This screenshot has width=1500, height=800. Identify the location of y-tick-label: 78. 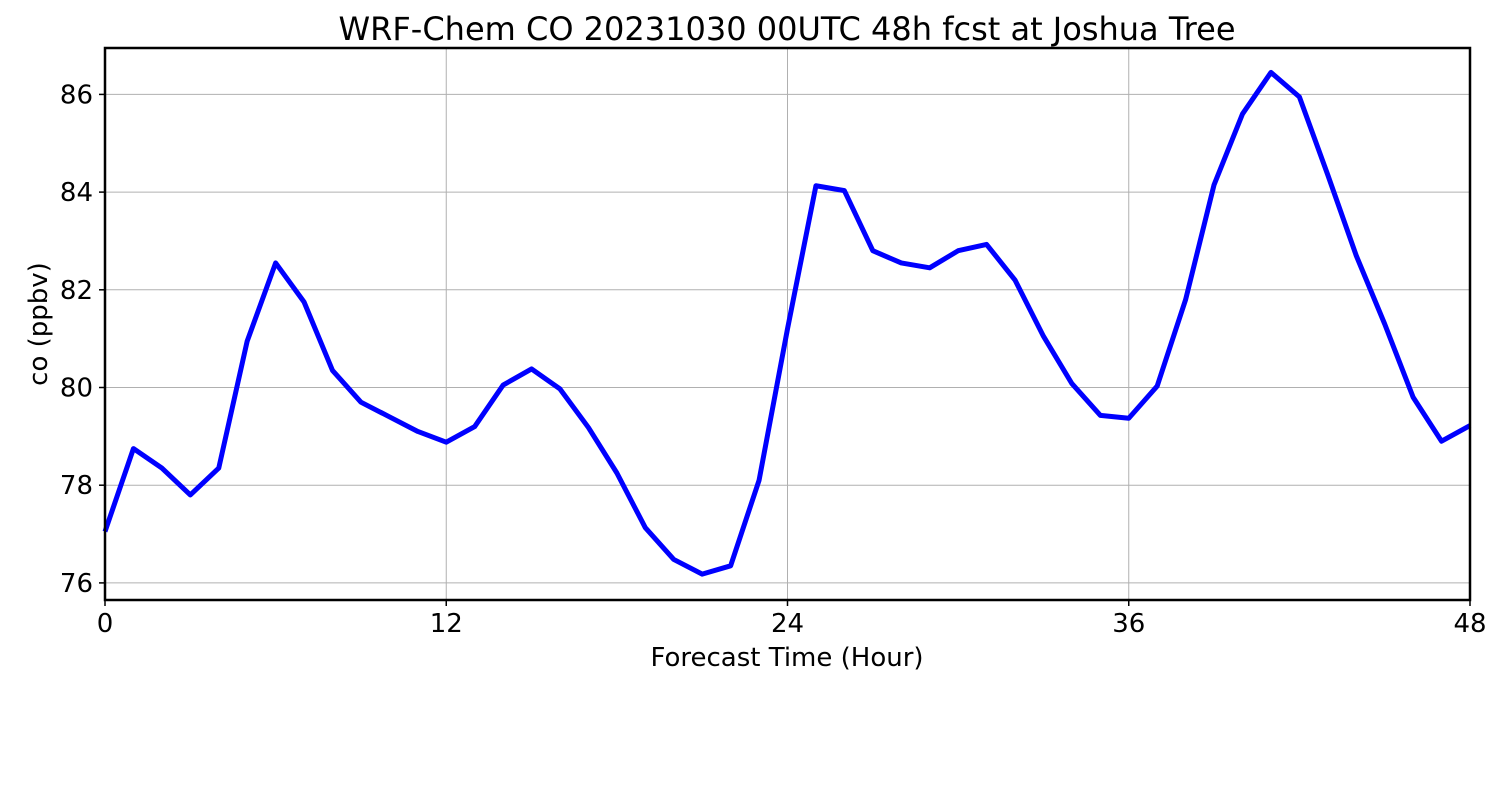
(76, 486).